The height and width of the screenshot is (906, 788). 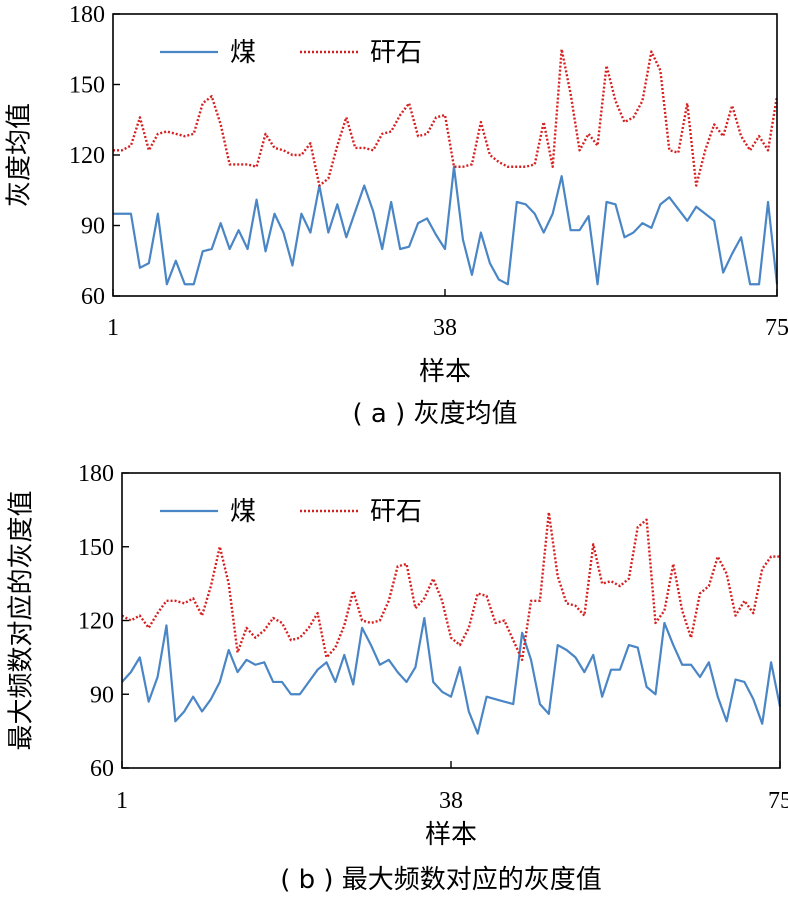 I want to click on y-axis-label: 最大频数对应的灰度值, so click(x=22, y=620).